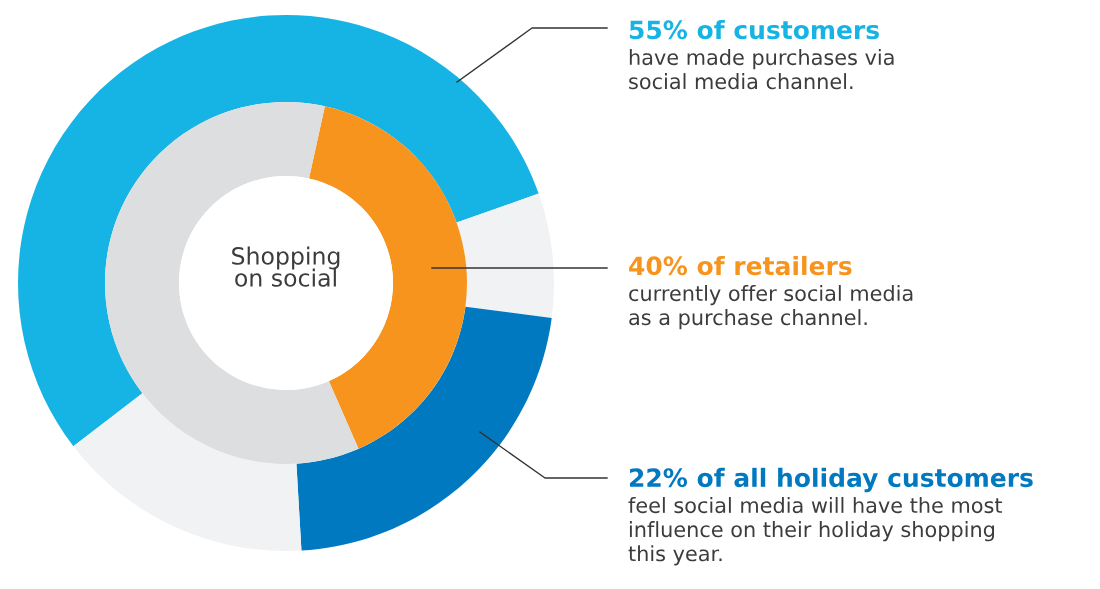  What do you see at coordinates (754, 29) in the screenshot?
I see `text: 55% of customers` at bounding box center [754, 29].